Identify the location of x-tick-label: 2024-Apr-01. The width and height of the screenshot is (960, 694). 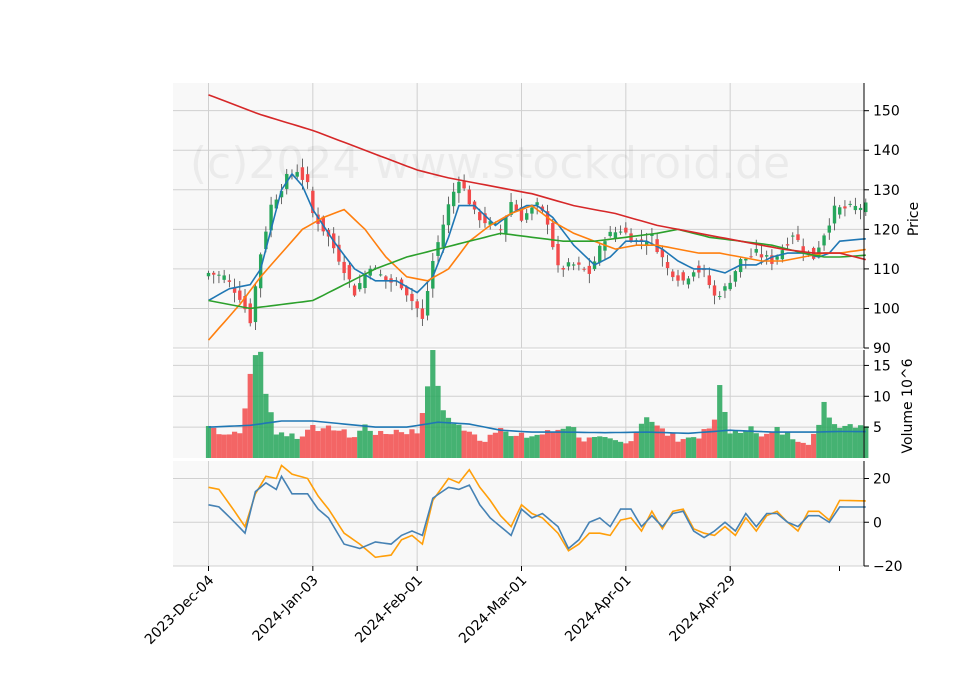
(598, 609).